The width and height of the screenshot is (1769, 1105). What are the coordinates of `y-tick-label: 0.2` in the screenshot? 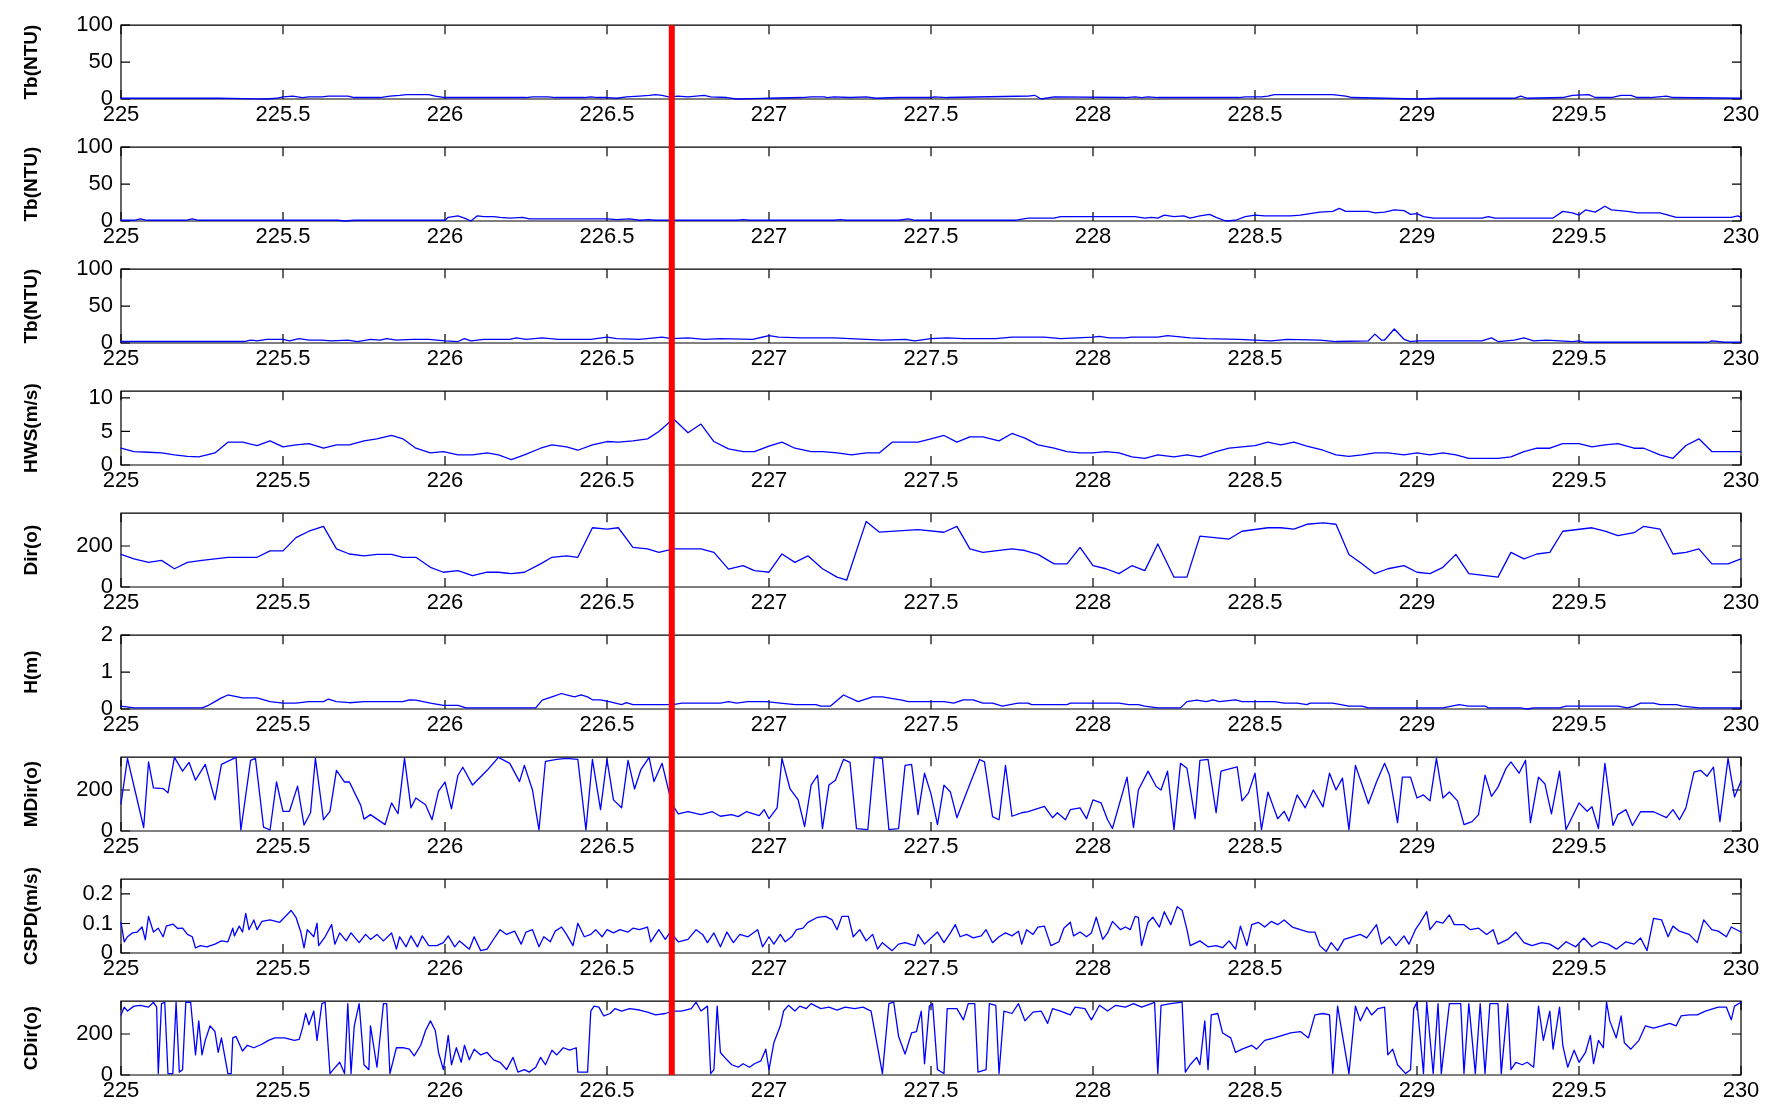 It's located at (97, 893).